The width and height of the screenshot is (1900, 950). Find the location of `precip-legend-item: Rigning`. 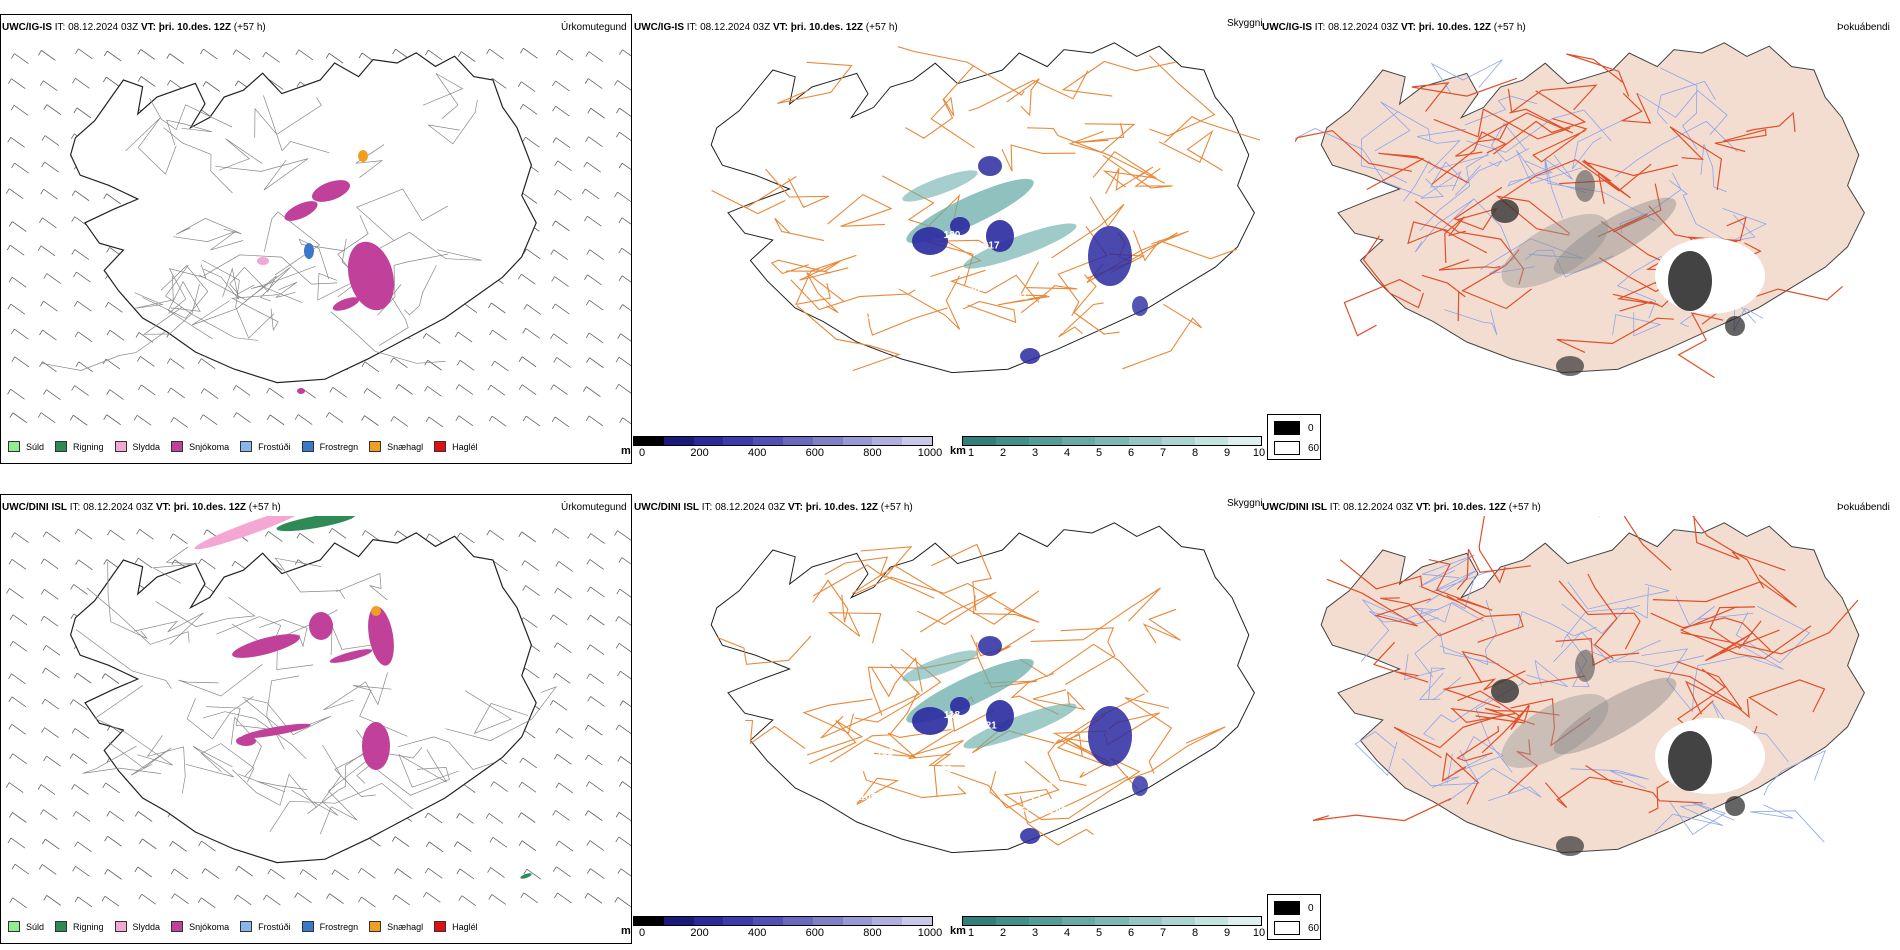

precip-legend-item: Rigning is located at coordinates (79, 926).